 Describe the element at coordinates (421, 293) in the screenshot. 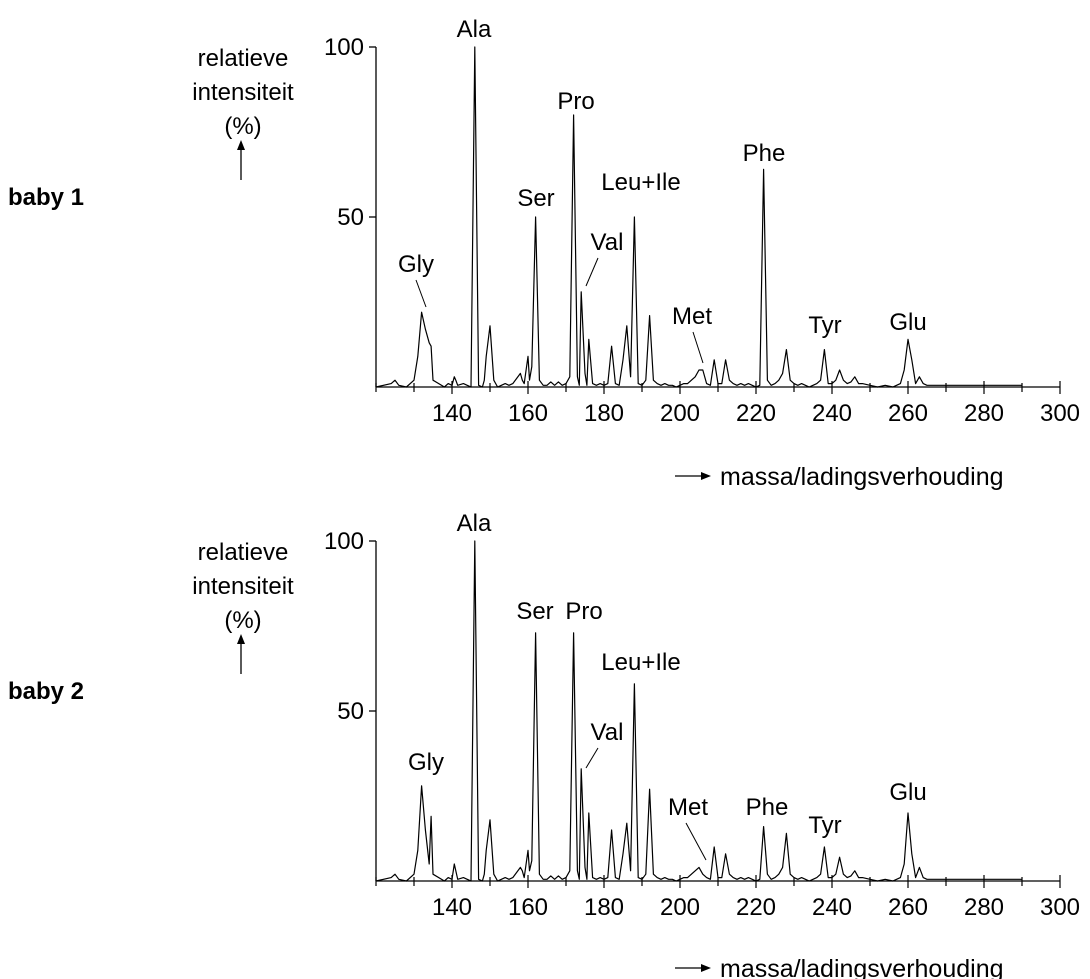

I see `leader-line-gly` at that location.